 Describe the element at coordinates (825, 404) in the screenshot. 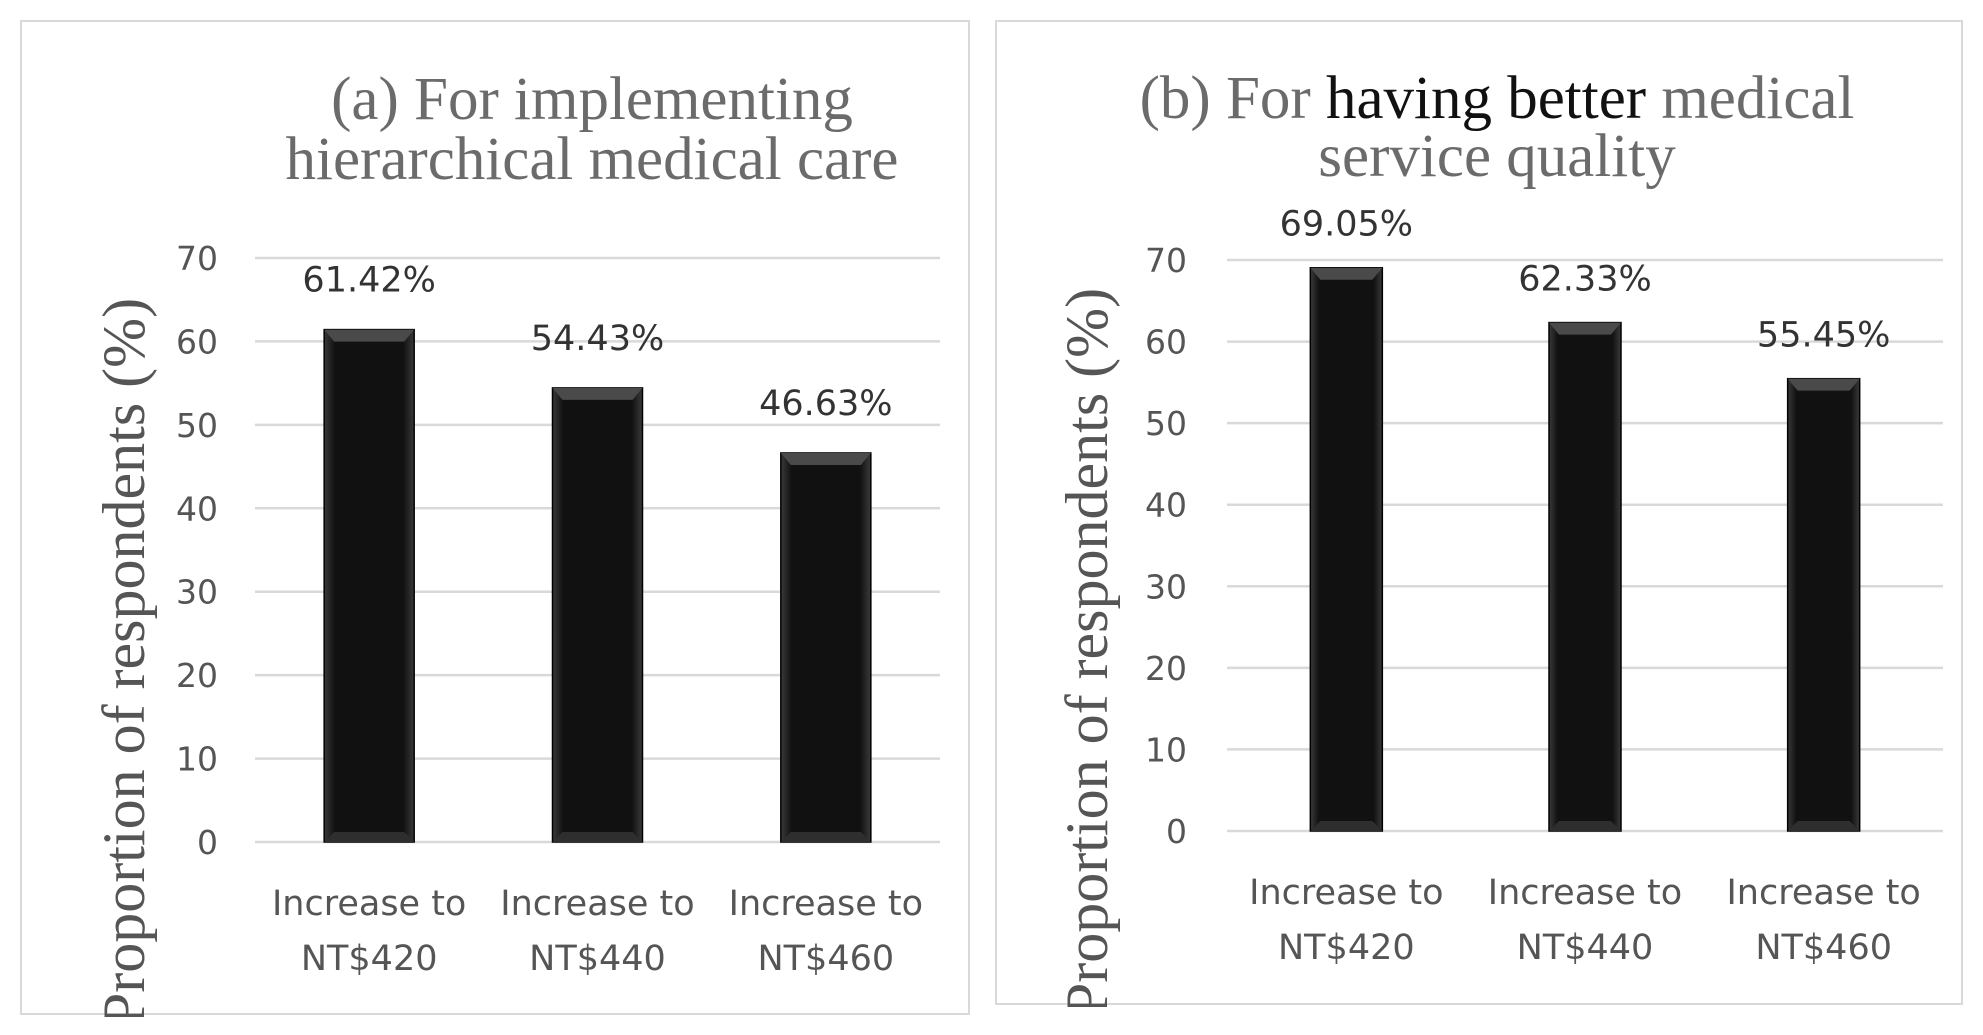

I see `chart-0-data-label-2: 46.63%` at that location.